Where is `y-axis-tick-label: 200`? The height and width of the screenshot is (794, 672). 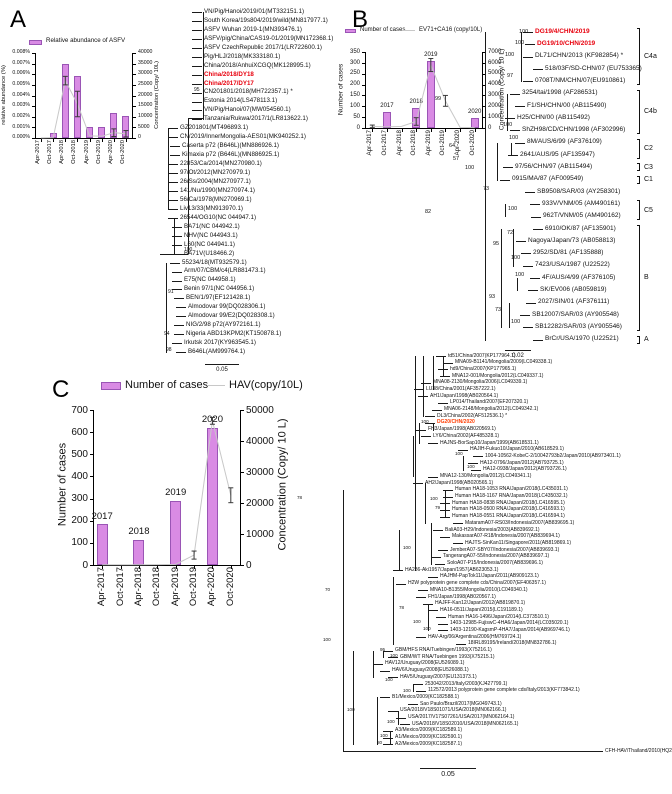 y-axis-tick-label: 200 is located at coordinates (354, 84).